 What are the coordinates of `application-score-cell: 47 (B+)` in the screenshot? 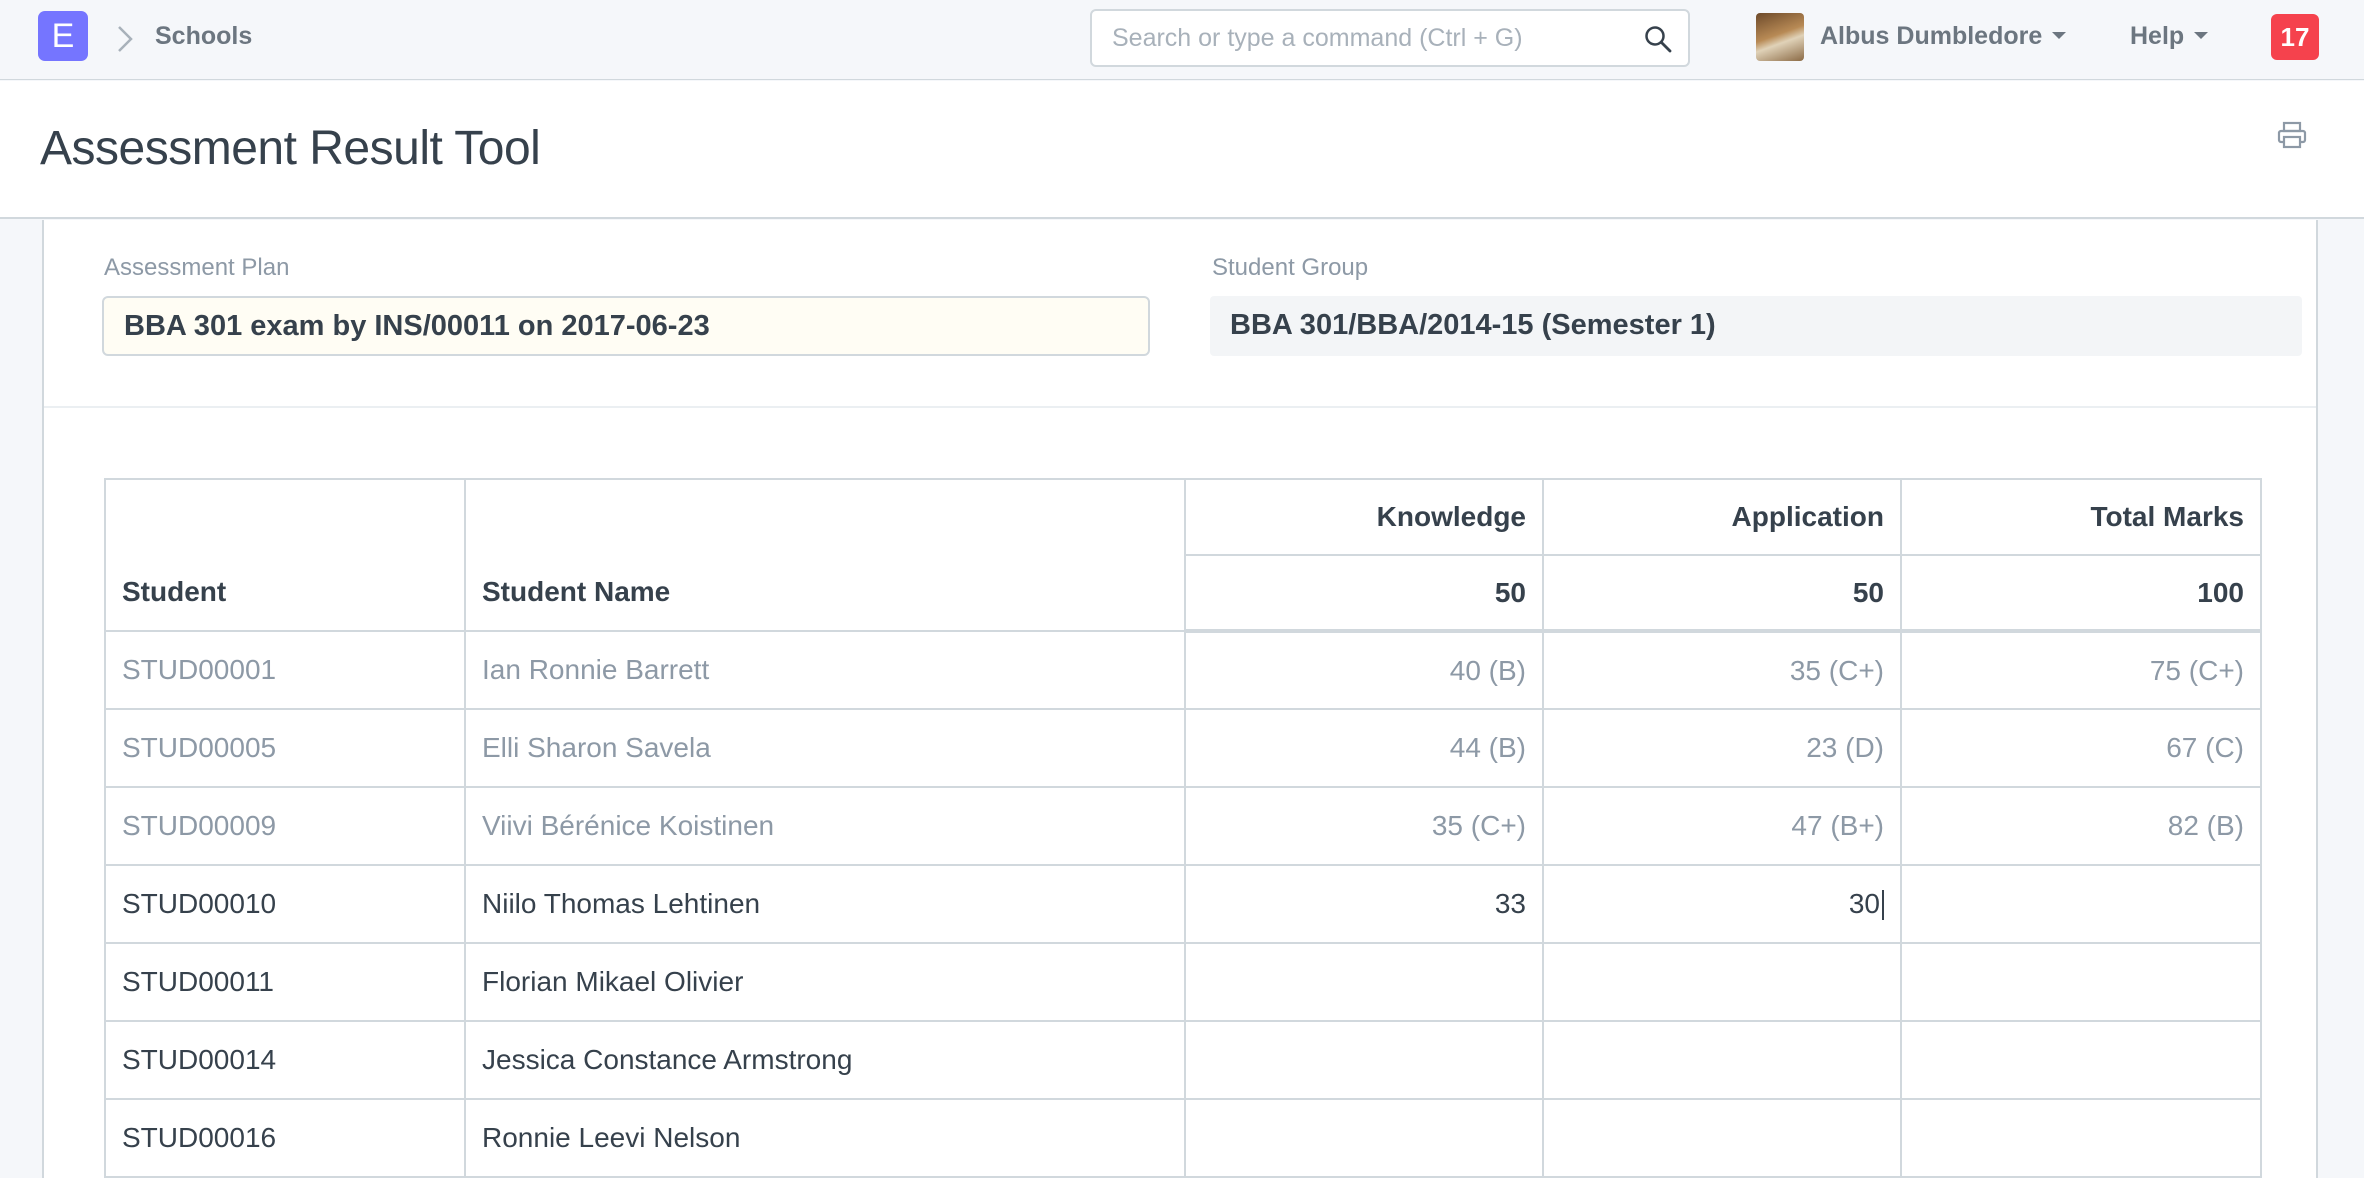 It's located at (1722, 826).